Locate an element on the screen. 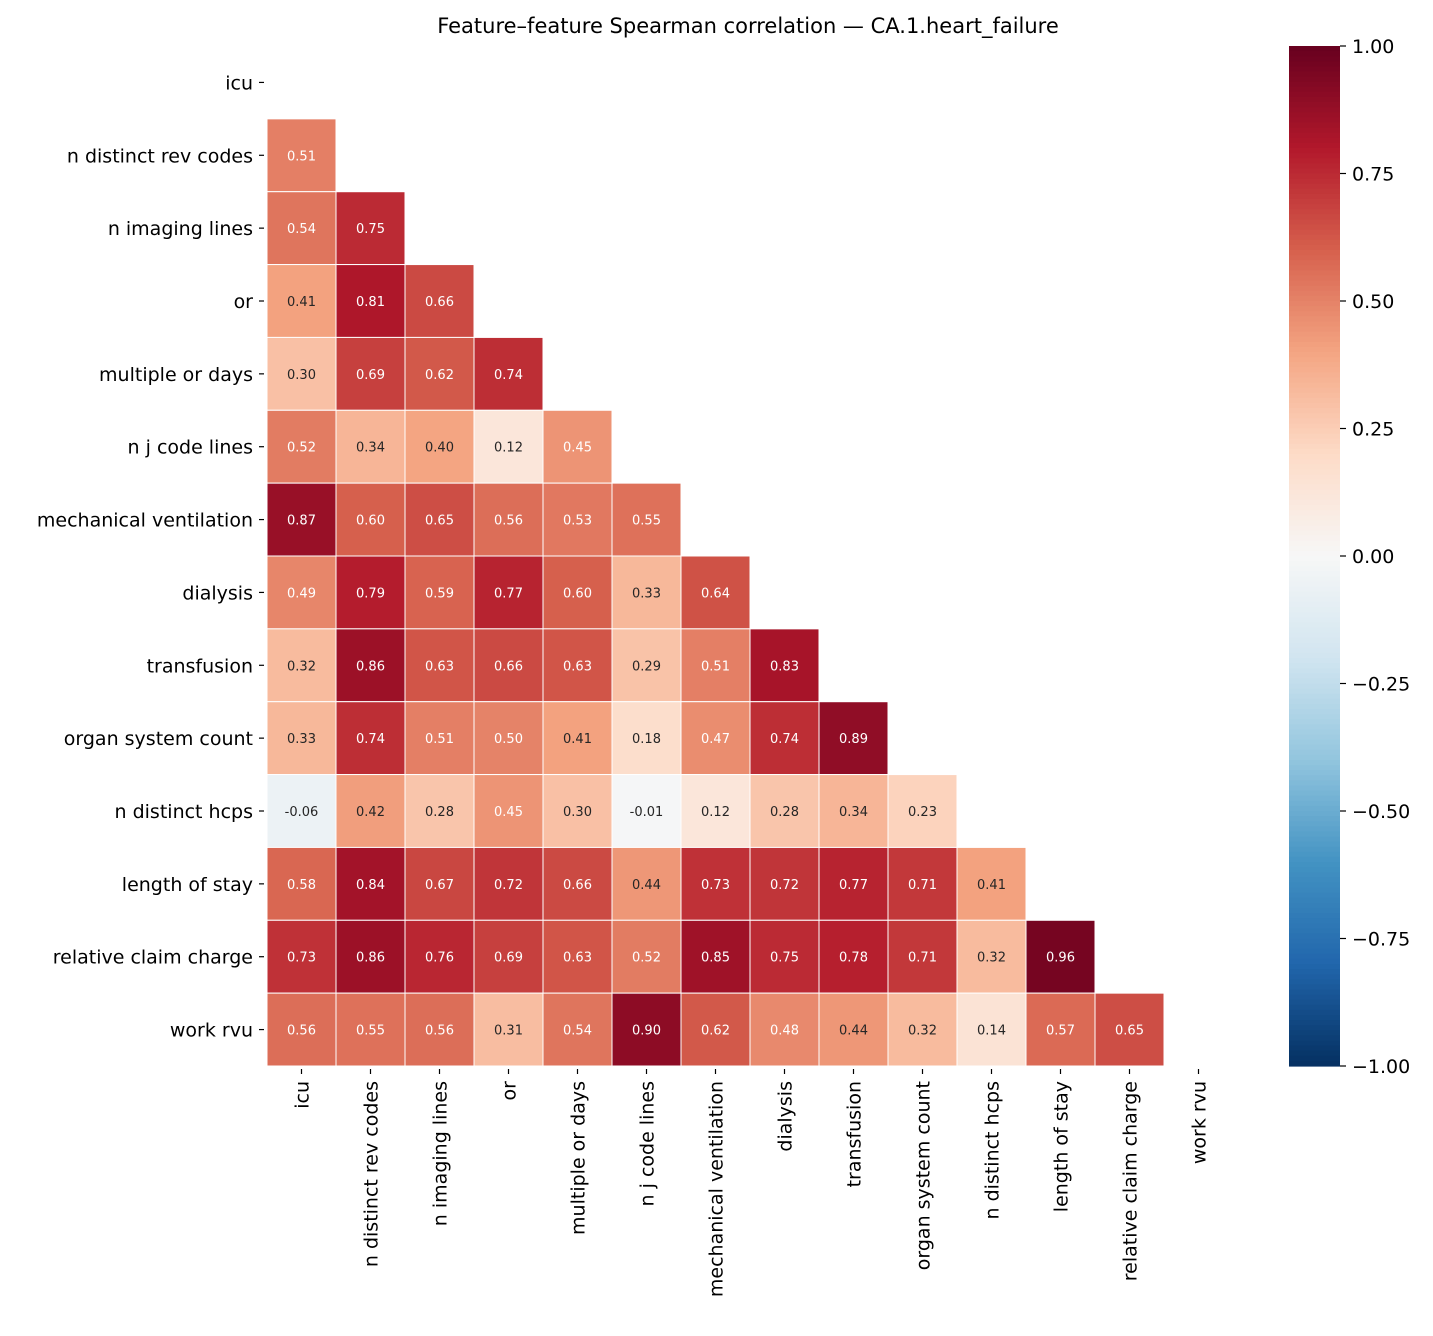  cell-value-label: 0.48 is located at coordinates (784, 1031).